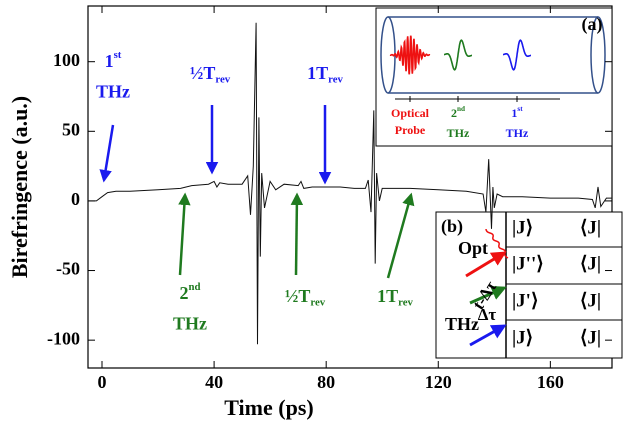  What do you see at coordinates (326, 382) in the screenshot?
I see `x-tick-label: 80` at bounding box center [326, 382].